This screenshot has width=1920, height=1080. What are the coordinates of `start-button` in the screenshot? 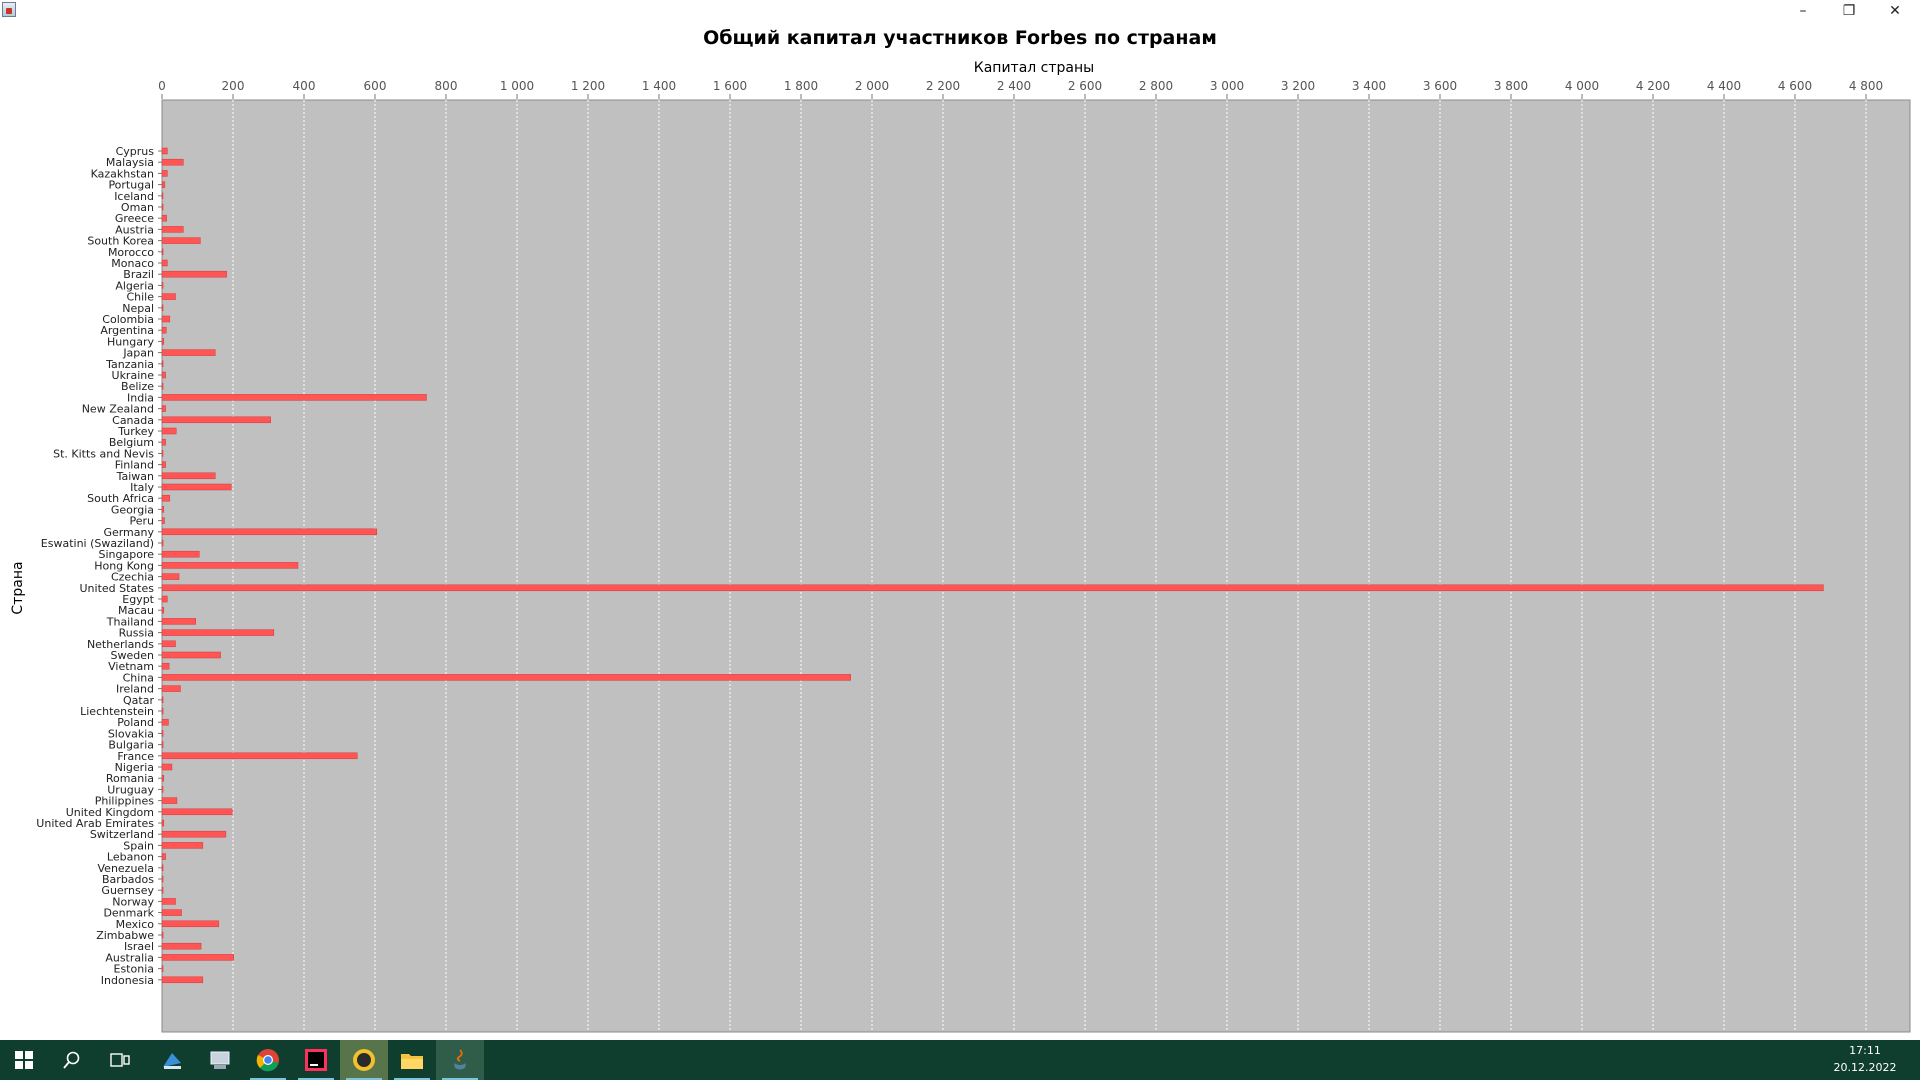 It's located at (24, 1060).